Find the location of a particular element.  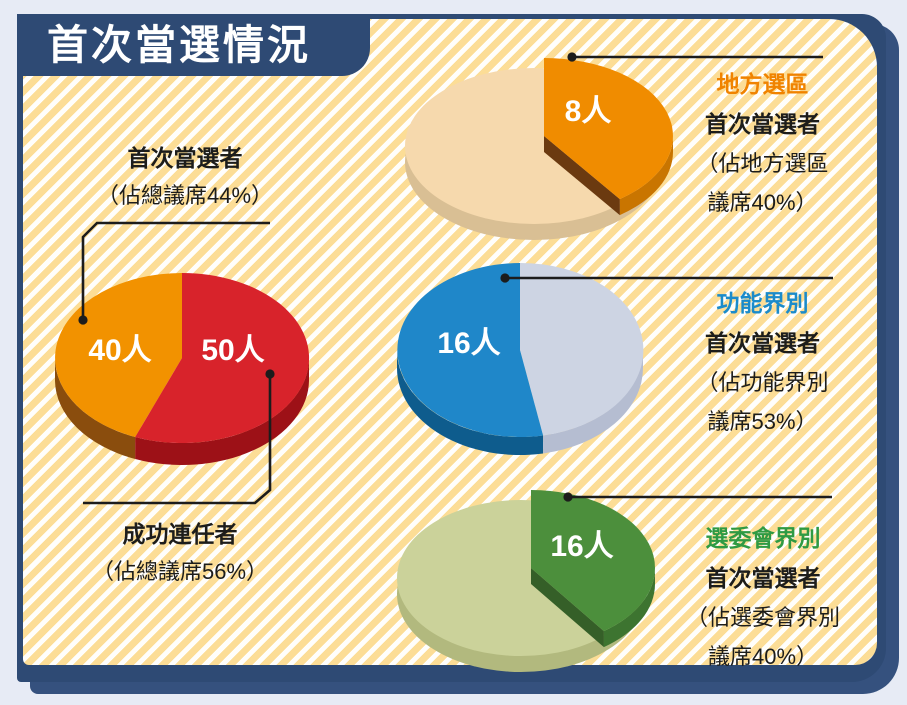

total-pie-red-slice is located at coordinates (222, 358).